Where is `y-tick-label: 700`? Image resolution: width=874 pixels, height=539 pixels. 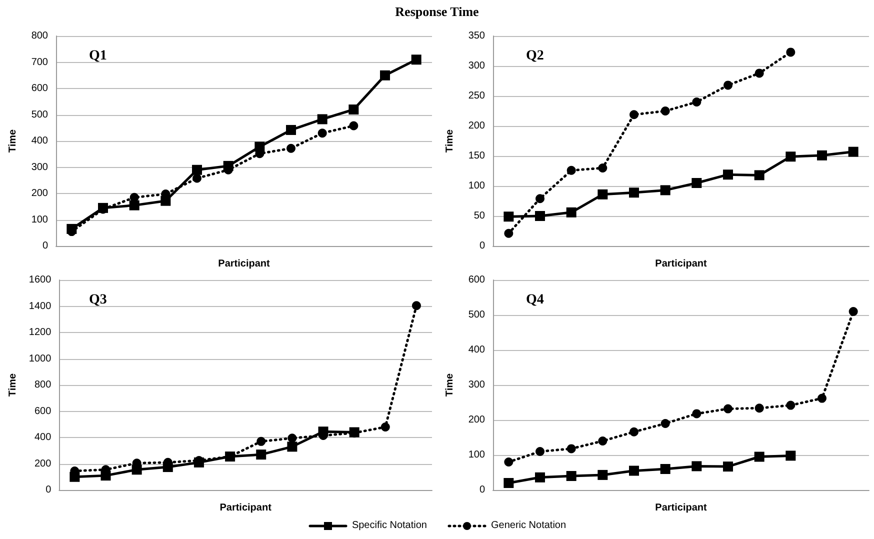 y-tick-label: 700 is located at coordinates (39, 62).